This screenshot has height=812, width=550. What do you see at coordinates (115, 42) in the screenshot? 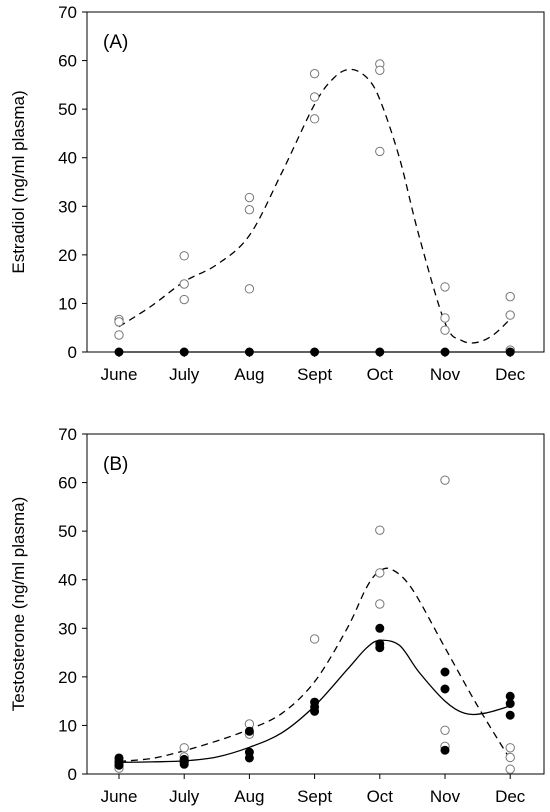
I see `panel-label: (A)` at bounding box center [115, 42].